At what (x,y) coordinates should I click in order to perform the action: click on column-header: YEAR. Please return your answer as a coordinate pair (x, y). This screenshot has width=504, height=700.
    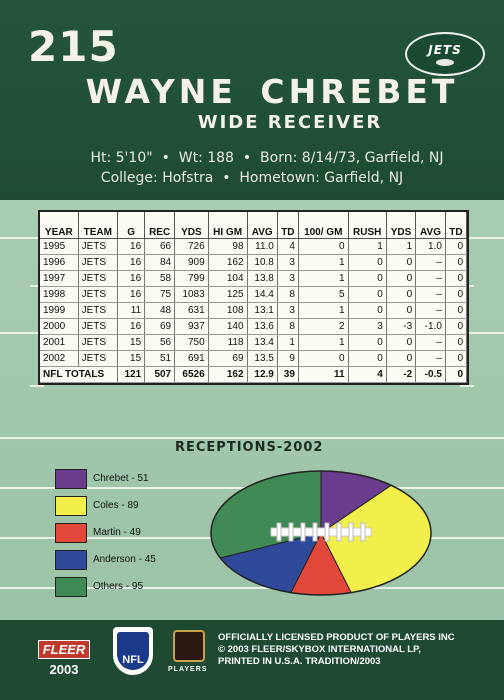
    Looking at the image, I should click on (59, 225).